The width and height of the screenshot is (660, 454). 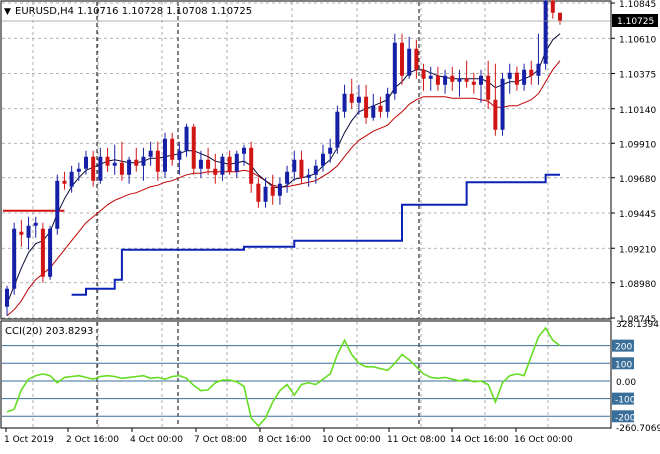 I want to click on current-price-tag, so click(x=635, y=20).